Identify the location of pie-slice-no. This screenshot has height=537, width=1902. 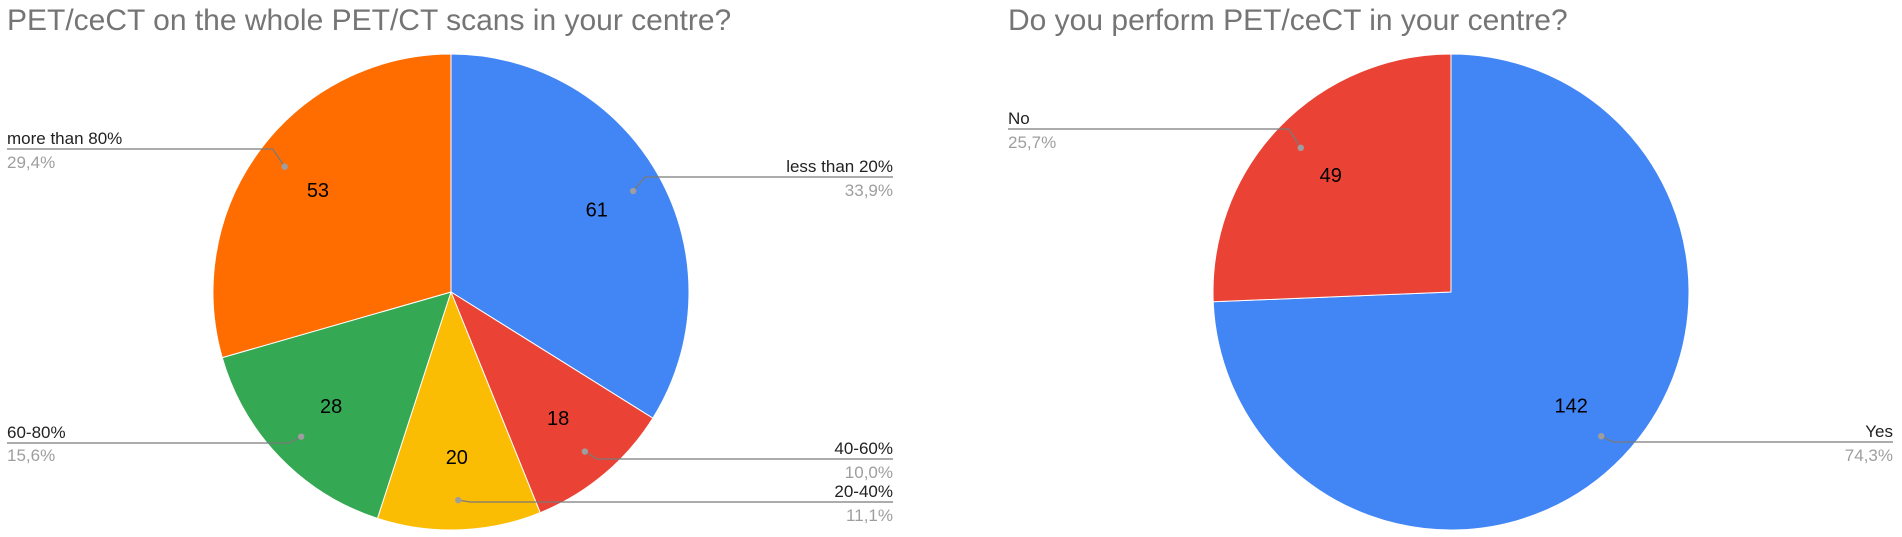
(1332, 178).